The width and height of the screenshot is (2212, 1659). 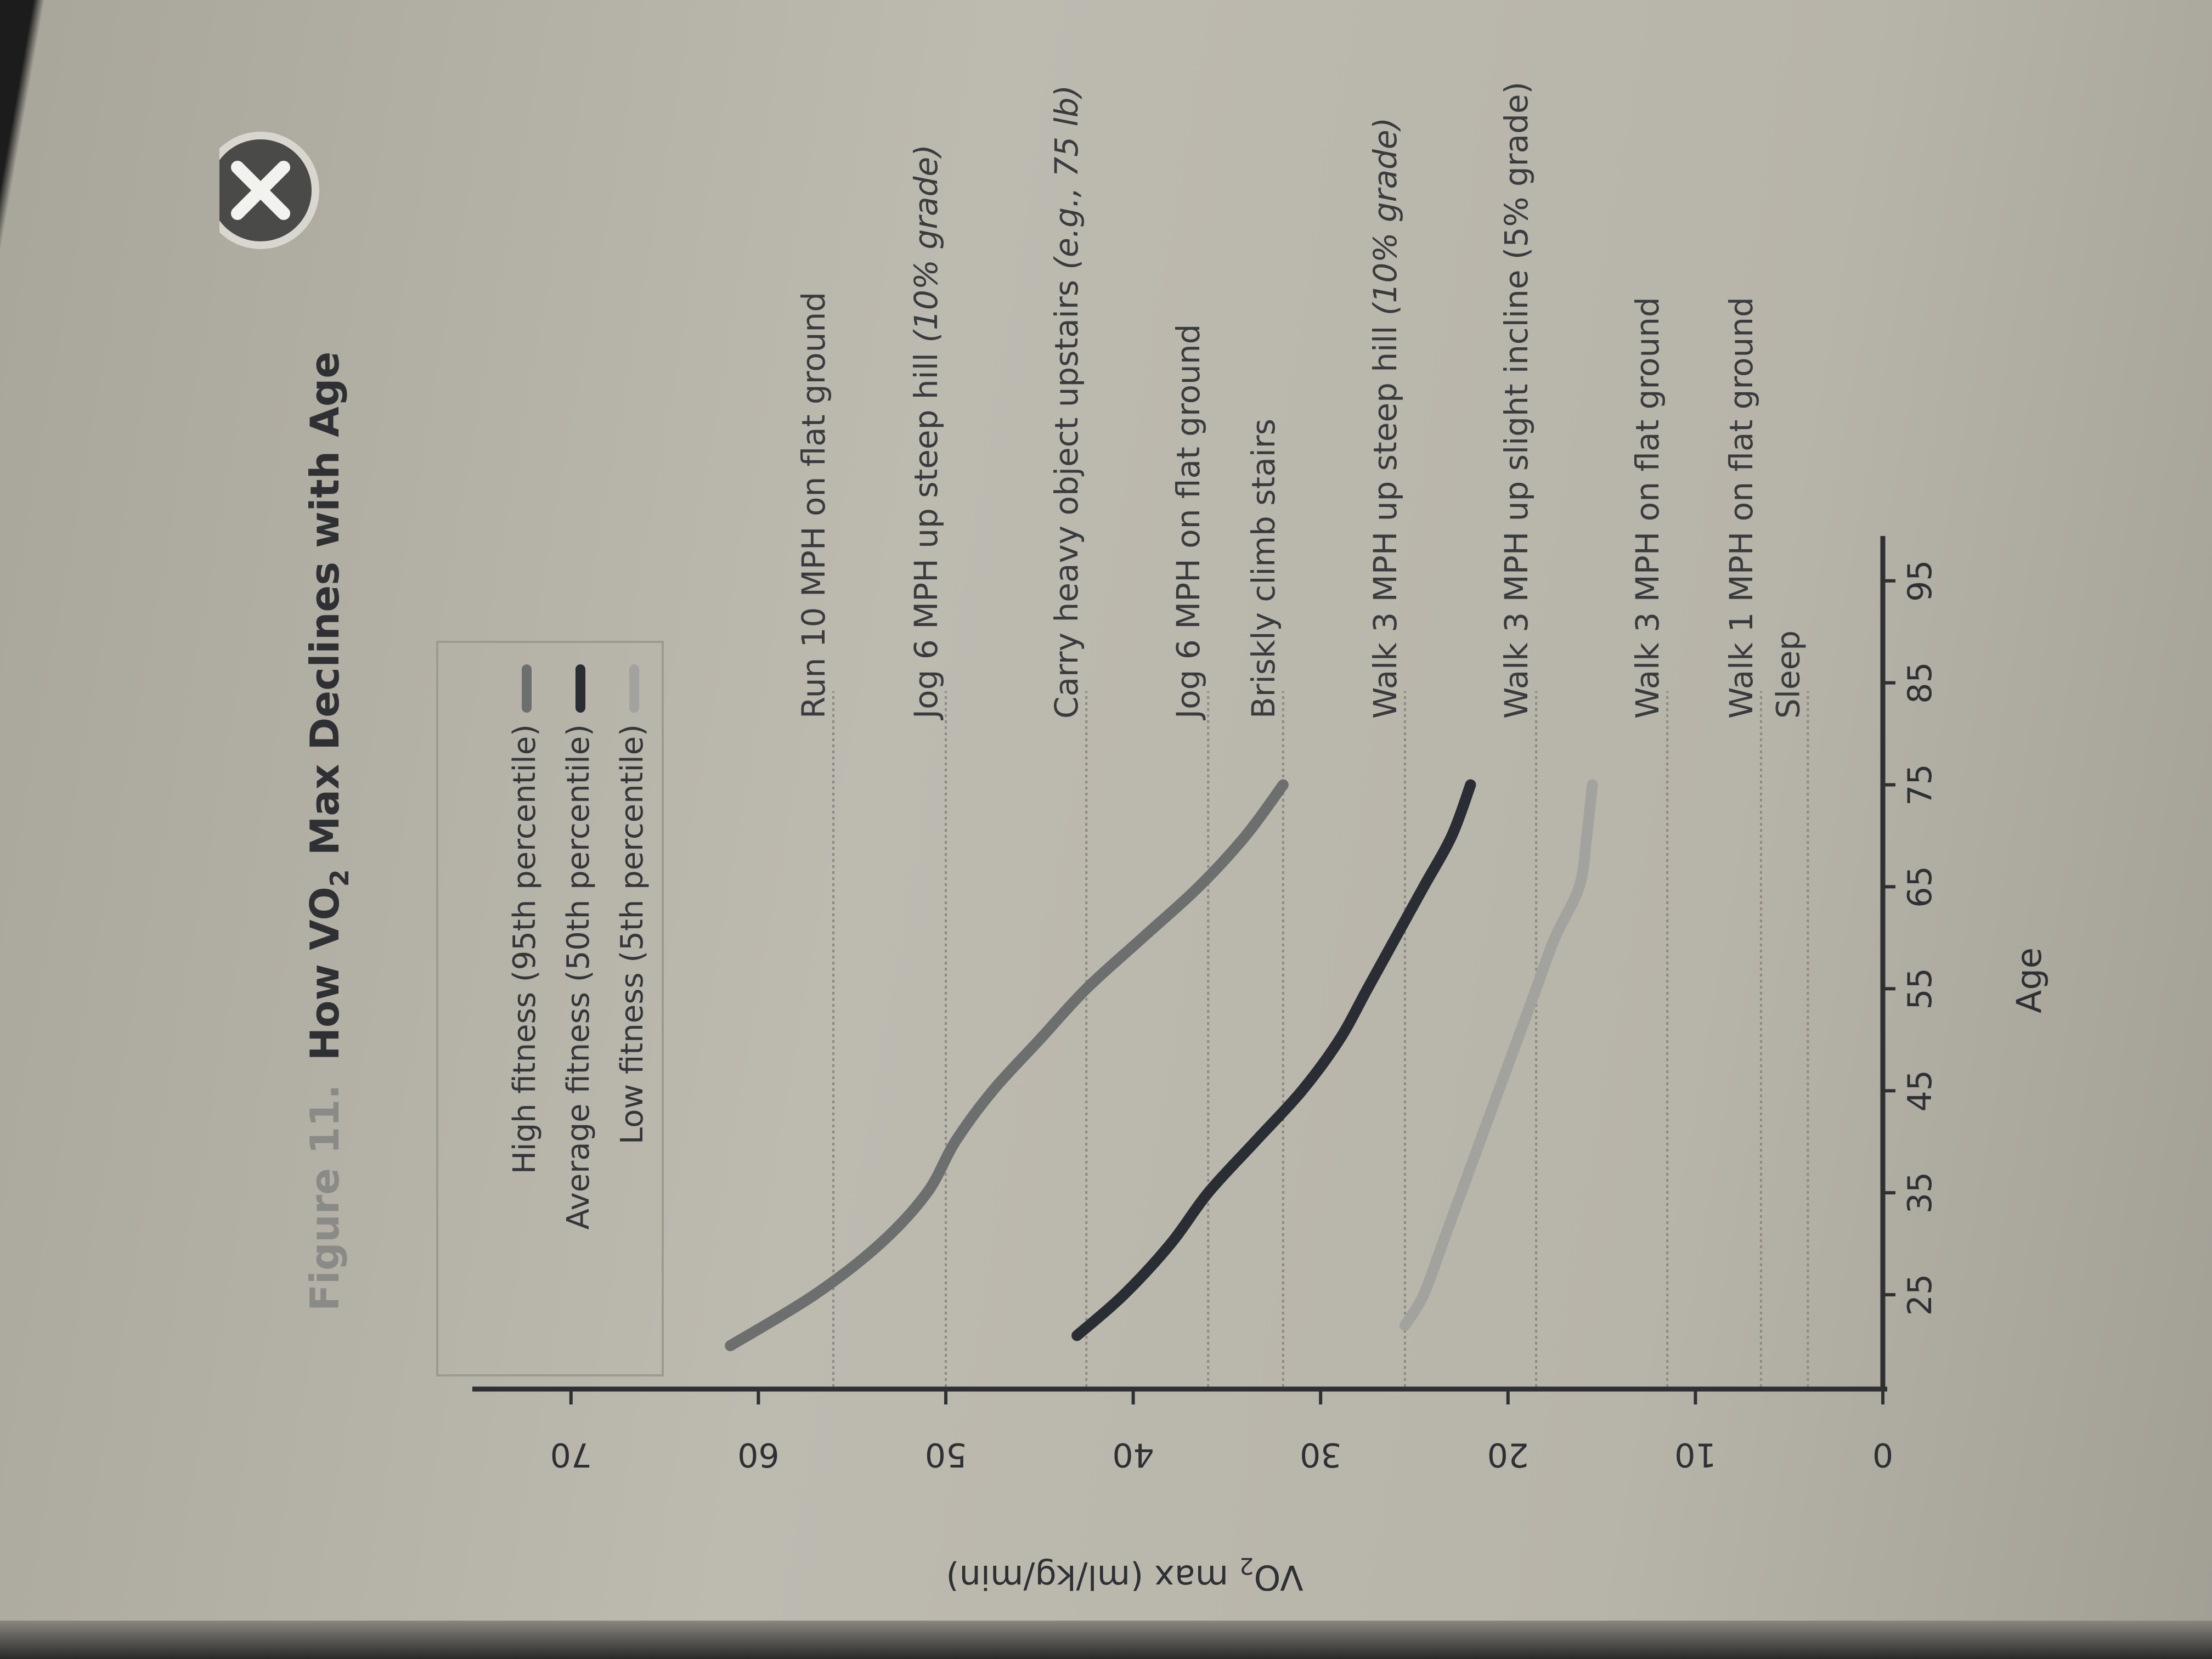 I want to click on close-button, so click(x=260, y=191).